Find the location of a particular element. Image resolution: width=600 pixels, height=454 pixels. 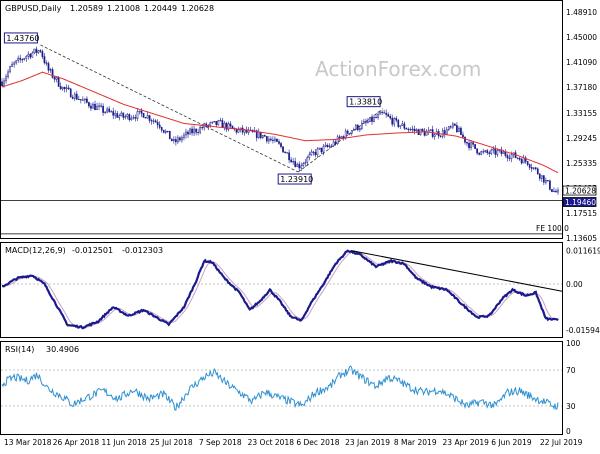

x-tick-label: 11 Jun 2018 is located at coordinates (123, 442).